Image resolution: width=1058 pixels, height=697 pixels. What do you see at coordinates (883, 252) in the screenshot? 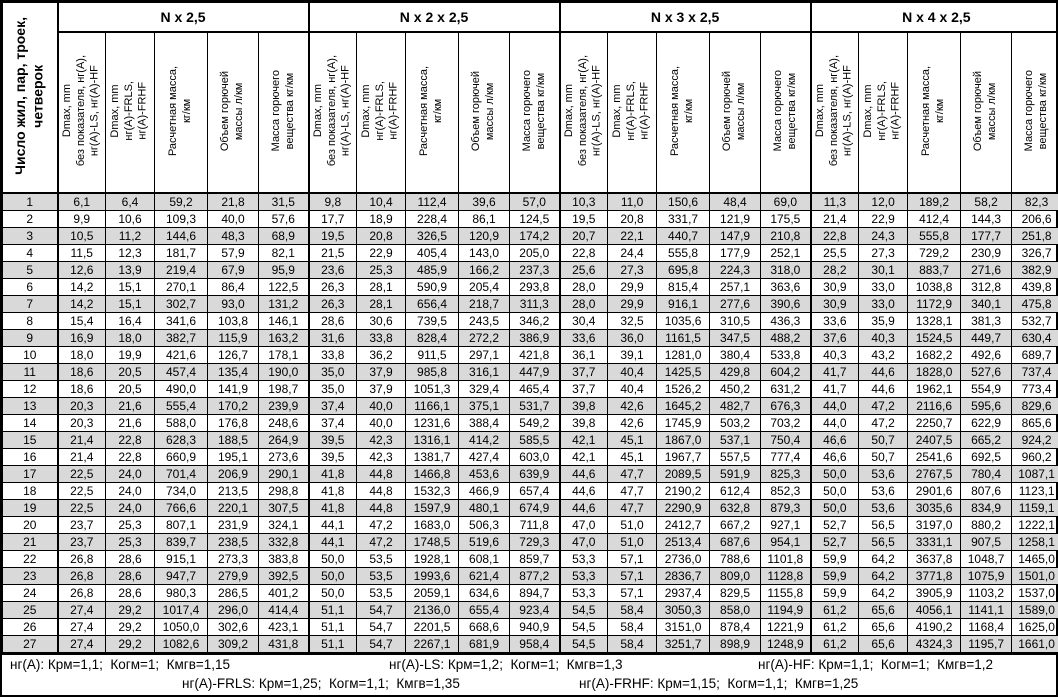
I see `data-cell: 27,3` at bounding box center [883, 252].